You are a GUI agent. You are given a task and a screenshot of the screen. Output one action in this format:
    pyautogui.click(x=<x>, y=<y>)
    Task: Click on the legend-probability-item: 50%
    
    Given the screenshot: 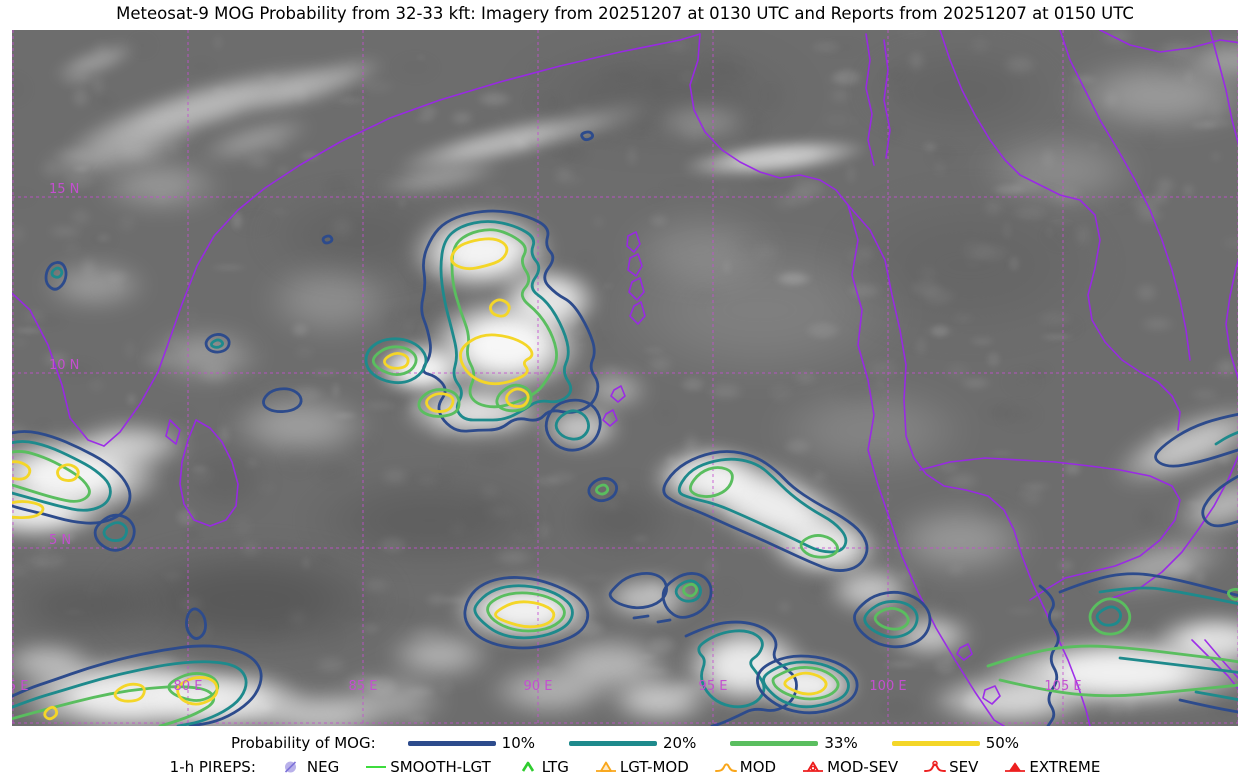 What is the action you would take?
    pyautogui.click(x=955, y=743)
    